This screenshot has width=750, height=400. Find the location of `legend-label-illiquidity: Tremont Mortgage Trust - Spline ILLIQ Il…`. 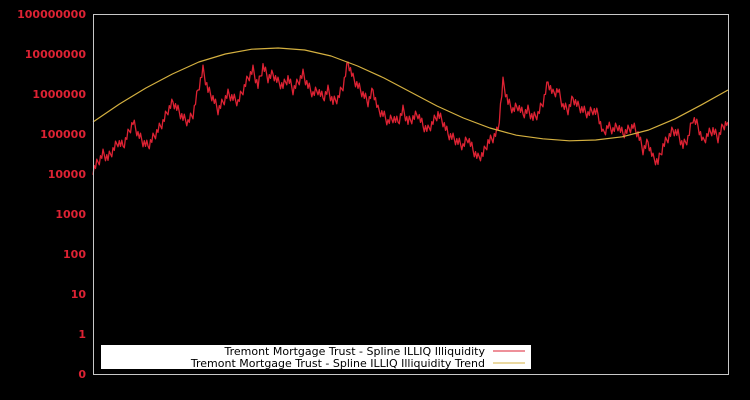

legend-label-illiquidity: Tremont Mortgage Trust - Spline ILLIQ Il… is located at coordinates (354, 351).